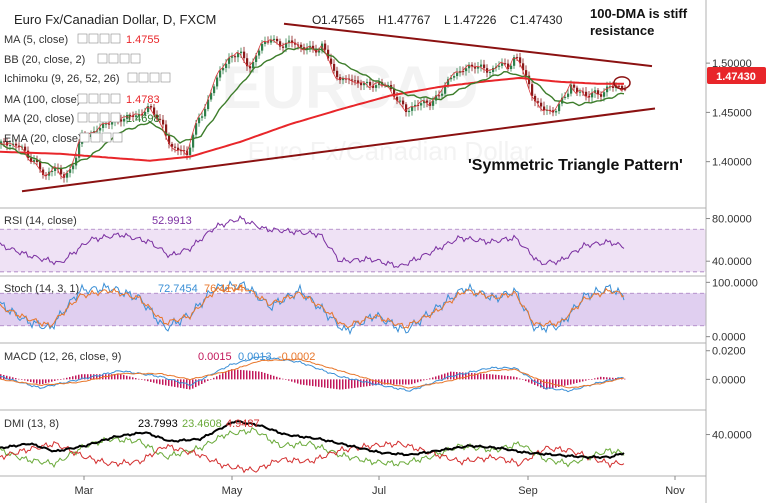  What do you see at coordinates (312, 440) in the screenshot?
I see `adx-line` at bounding box center [312, 440].